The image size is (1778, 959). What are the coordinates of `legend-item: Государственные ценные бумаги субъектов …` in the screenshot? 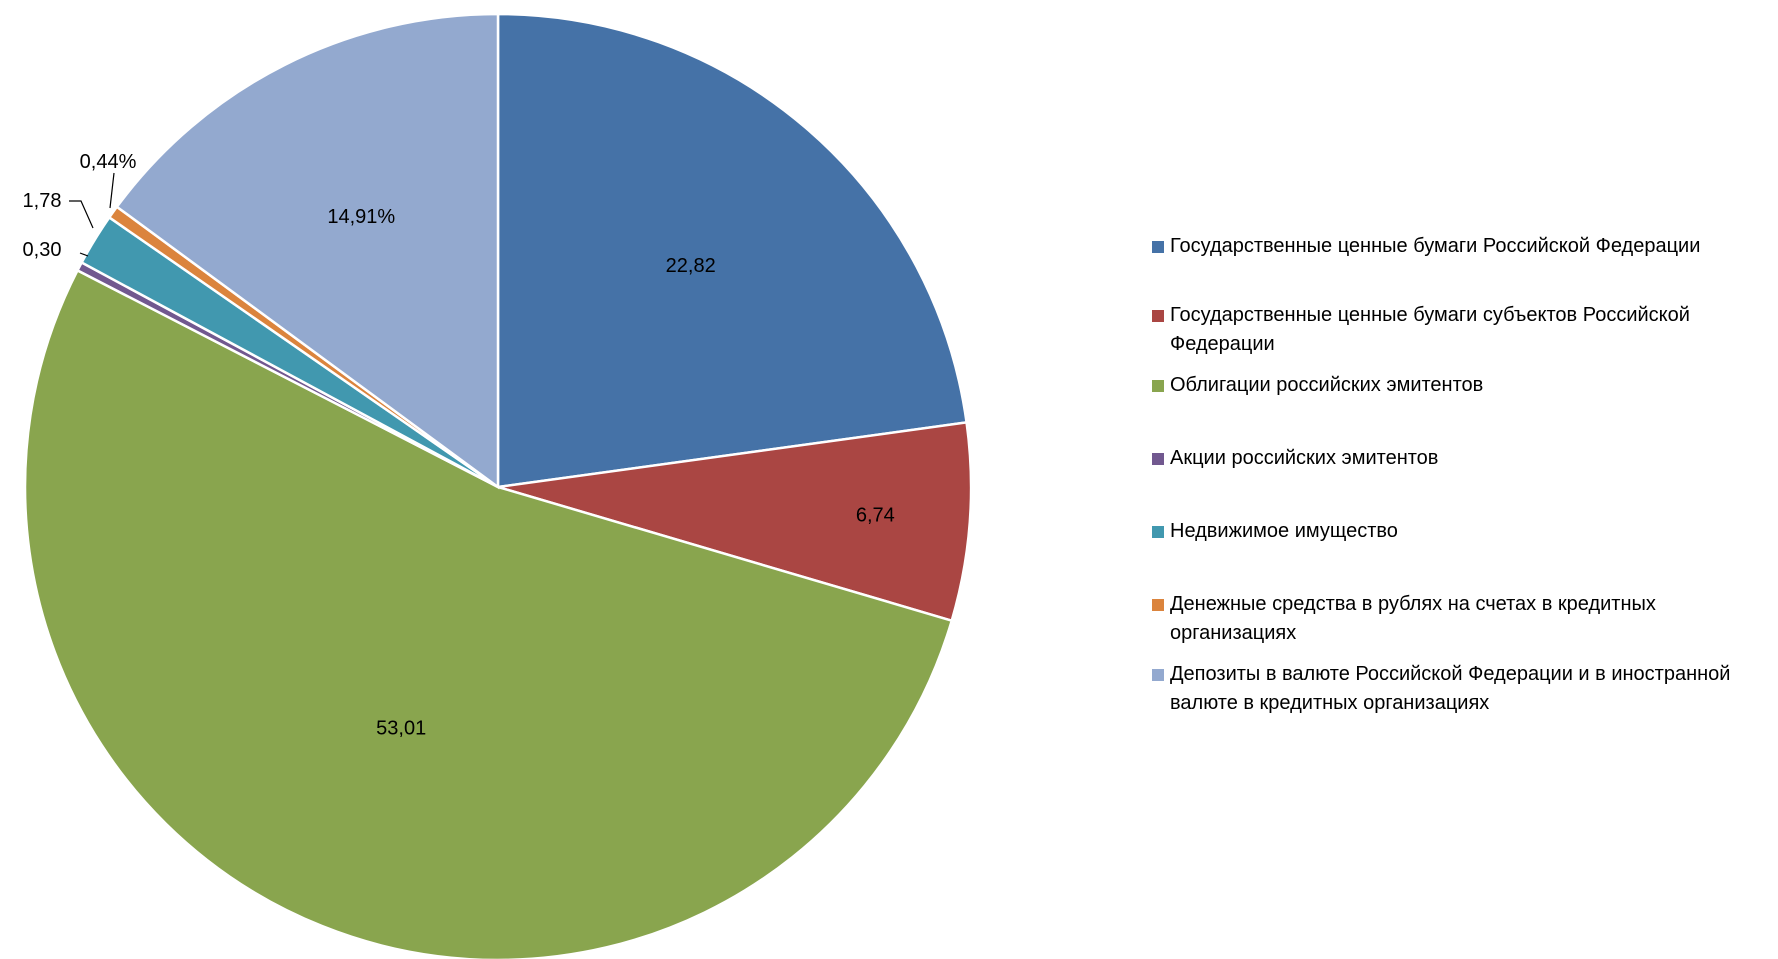 It's located at (1463, 330).